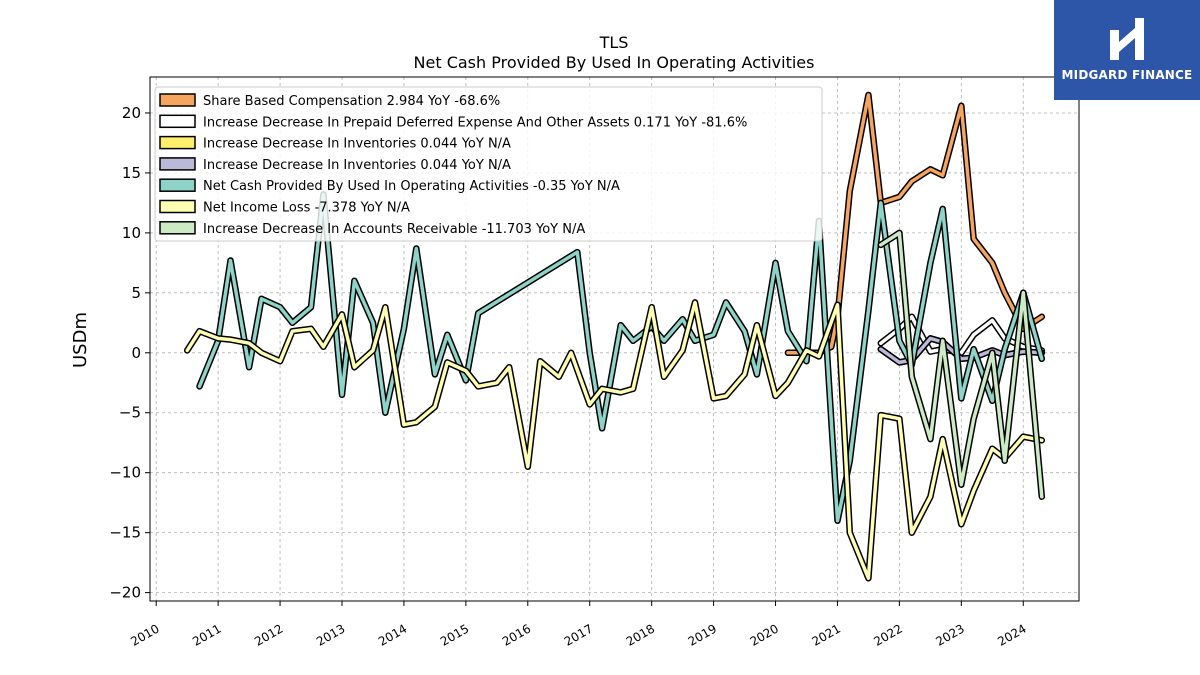 The width and height of the screenshot is (1200, 675). I want to click on y-tick-label: −15, so click(125, 533).